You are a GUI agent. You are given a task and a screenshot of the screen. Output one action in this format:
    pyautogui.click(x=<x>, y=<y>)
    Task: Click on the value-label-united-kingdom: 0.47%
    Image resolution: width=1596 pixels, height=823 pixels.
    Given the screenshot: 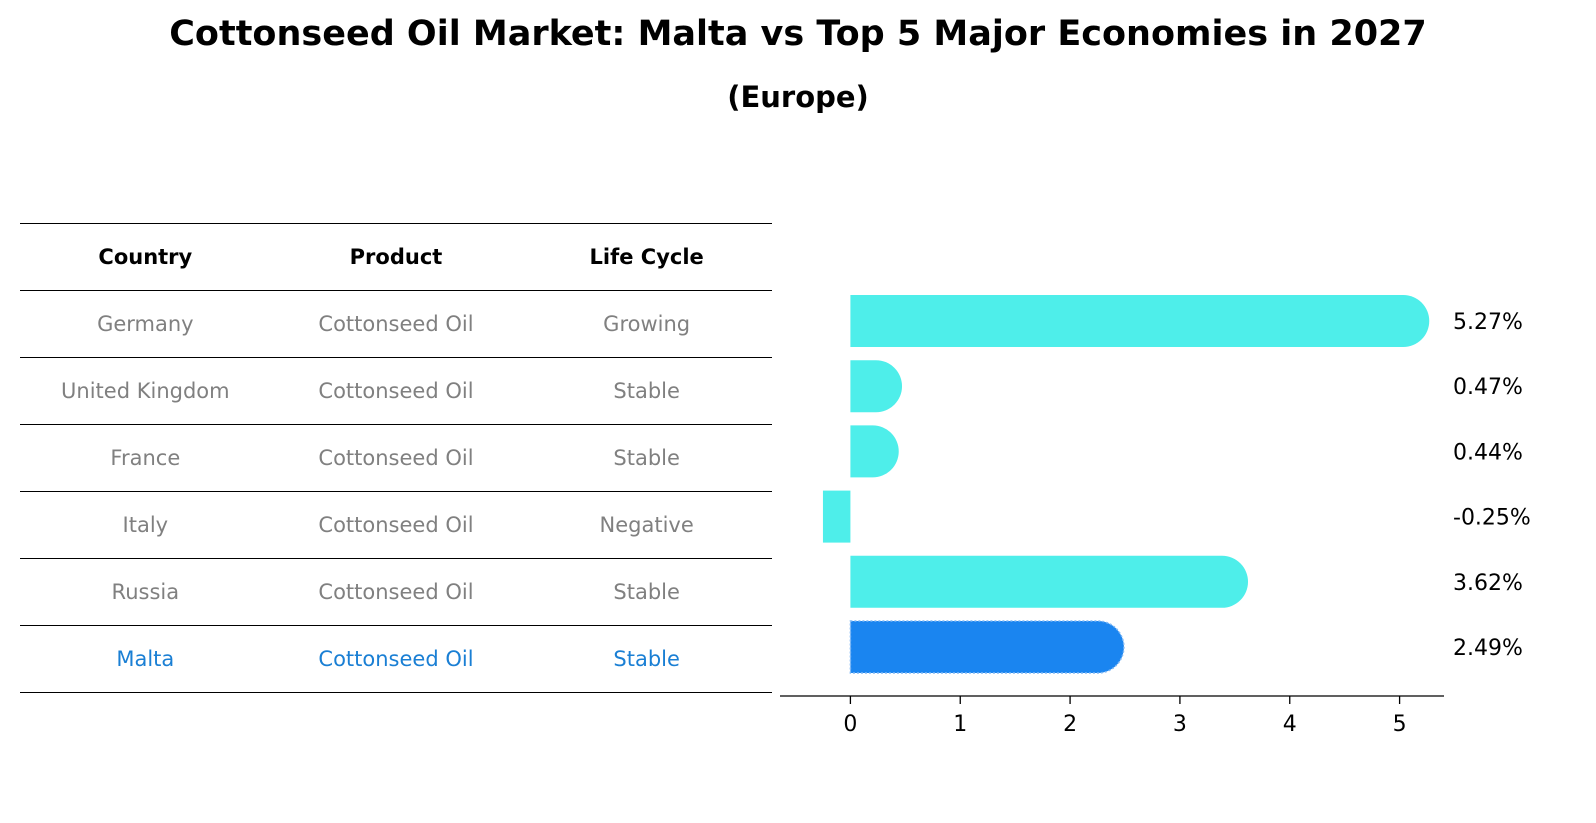 What is the action you would take?
    pyautogui.click(x=1488, y=387)
    